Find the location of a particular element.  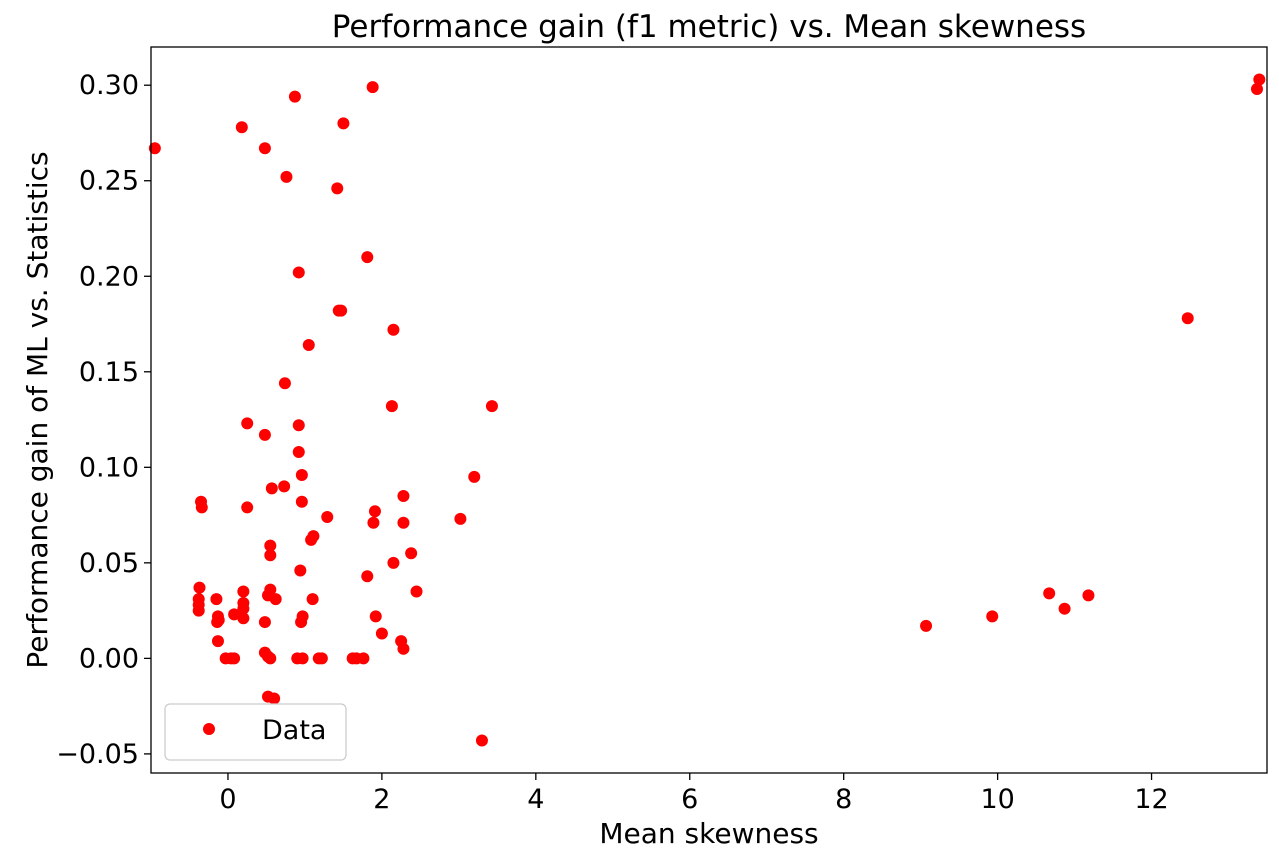

x-tick-label: 12 is located at coordinates (1151, 799).